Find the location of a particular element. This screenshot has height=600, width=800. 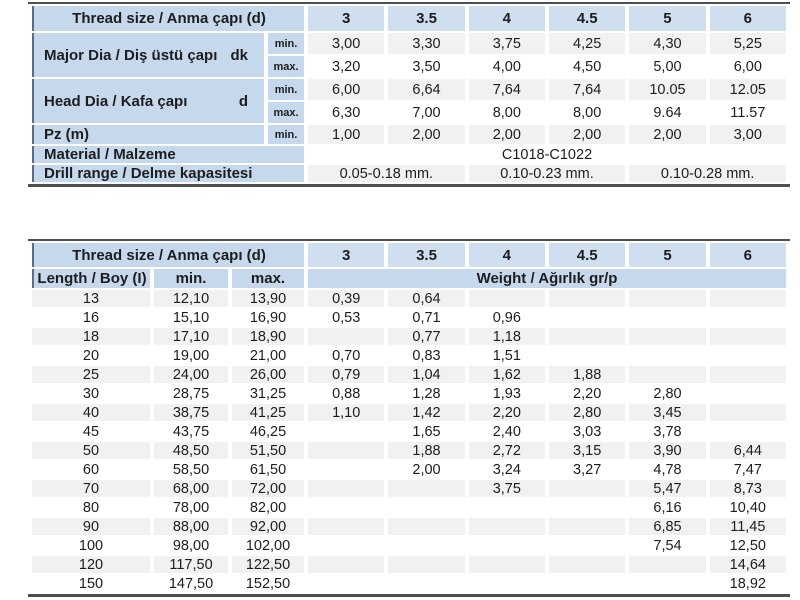

major-dia-max-cell: 3,50 is located at coordinates (426, 66).